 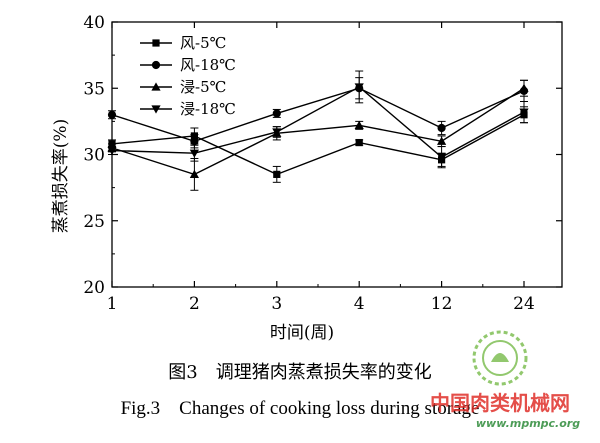 I want to click on legend-item: 风-18℃, so click(x=188, y=65).